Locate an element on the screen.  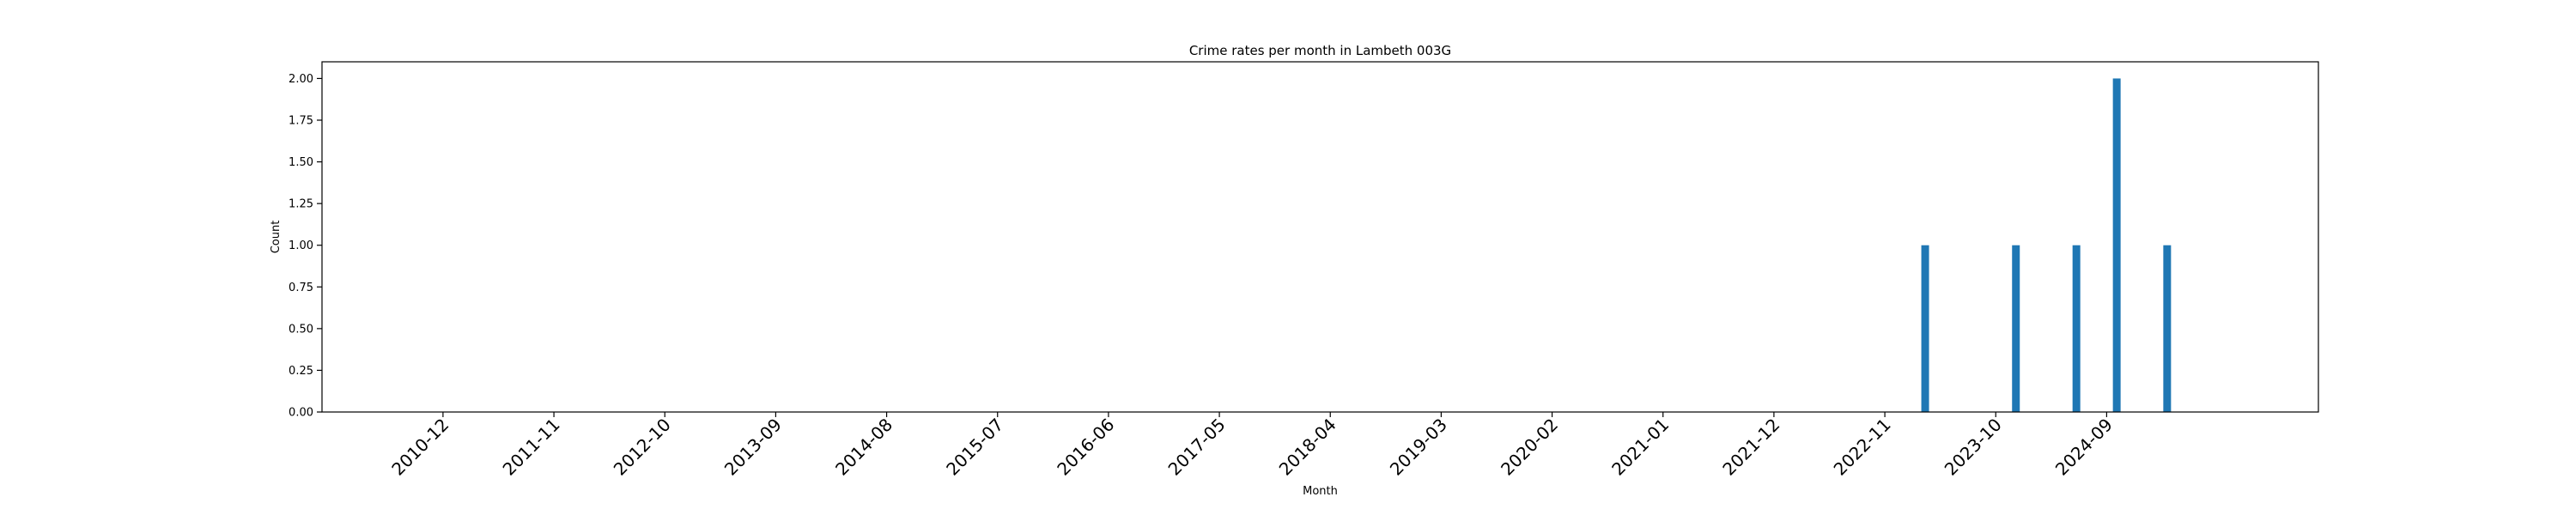
y-tick-label: 0.00 is located at coordinates (301, 413).